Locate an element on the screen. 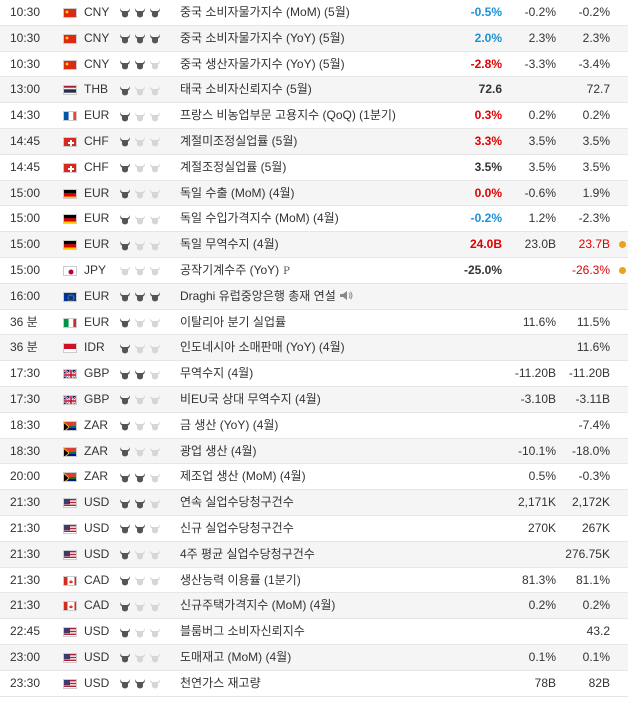  event-name: 계절미조정실업률 (5월) is located at coordinates (315, 142).